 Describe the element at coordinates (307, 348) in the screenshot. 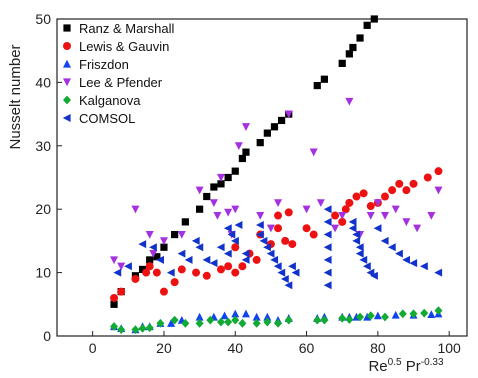

I see `x-tick-label: 60` at that location.